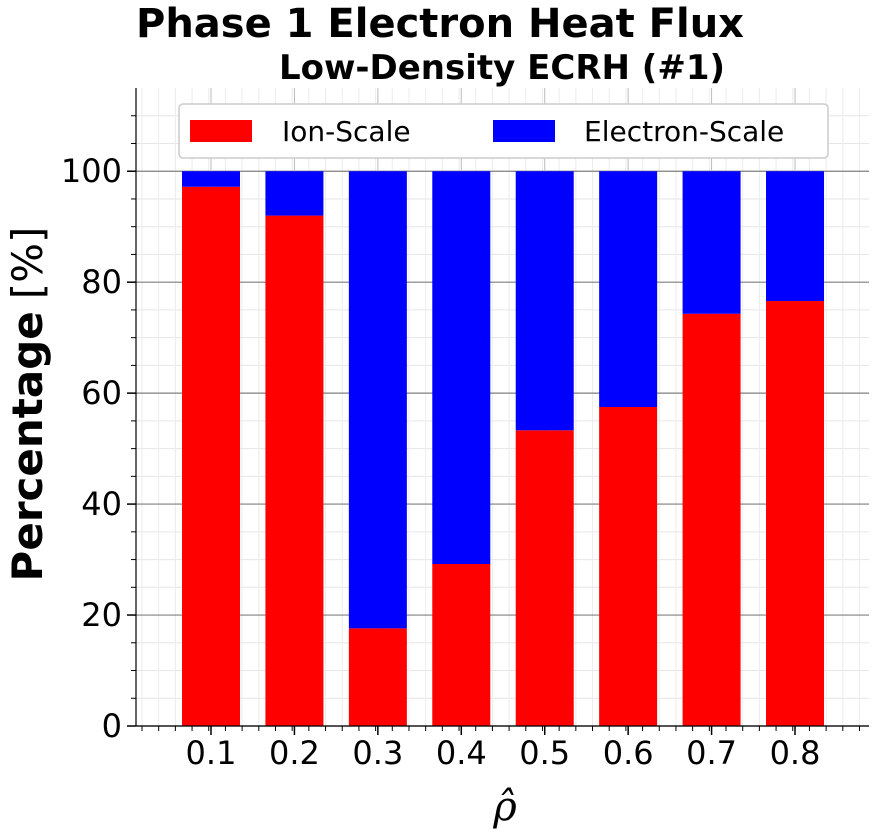 The width and height of the screenshot is (877, 832). Describe the element at coordinates (27, 404) in the screenshot. I see `y-axis-label: Percentage[%]` at that location.